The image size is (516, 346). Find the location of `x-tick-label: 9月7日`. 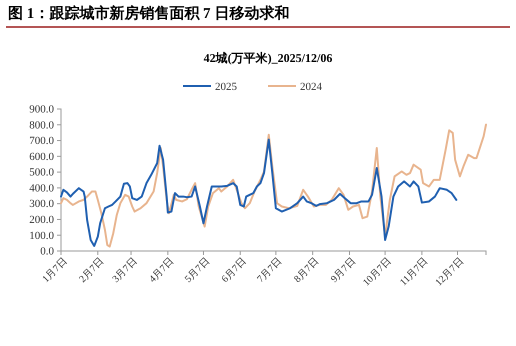

x-tick-label: 9月7日 is located at coordinates (343, 270).